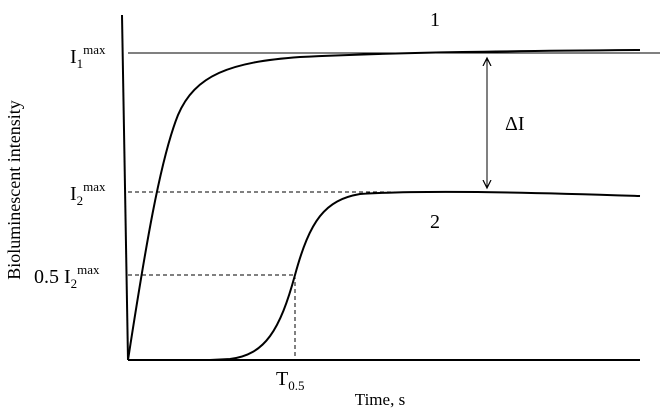 This screenshot has width=665, height=414. Describe the element at coordinates (435, 222) in the screenshot. I see `curve-label: 2` at that location.